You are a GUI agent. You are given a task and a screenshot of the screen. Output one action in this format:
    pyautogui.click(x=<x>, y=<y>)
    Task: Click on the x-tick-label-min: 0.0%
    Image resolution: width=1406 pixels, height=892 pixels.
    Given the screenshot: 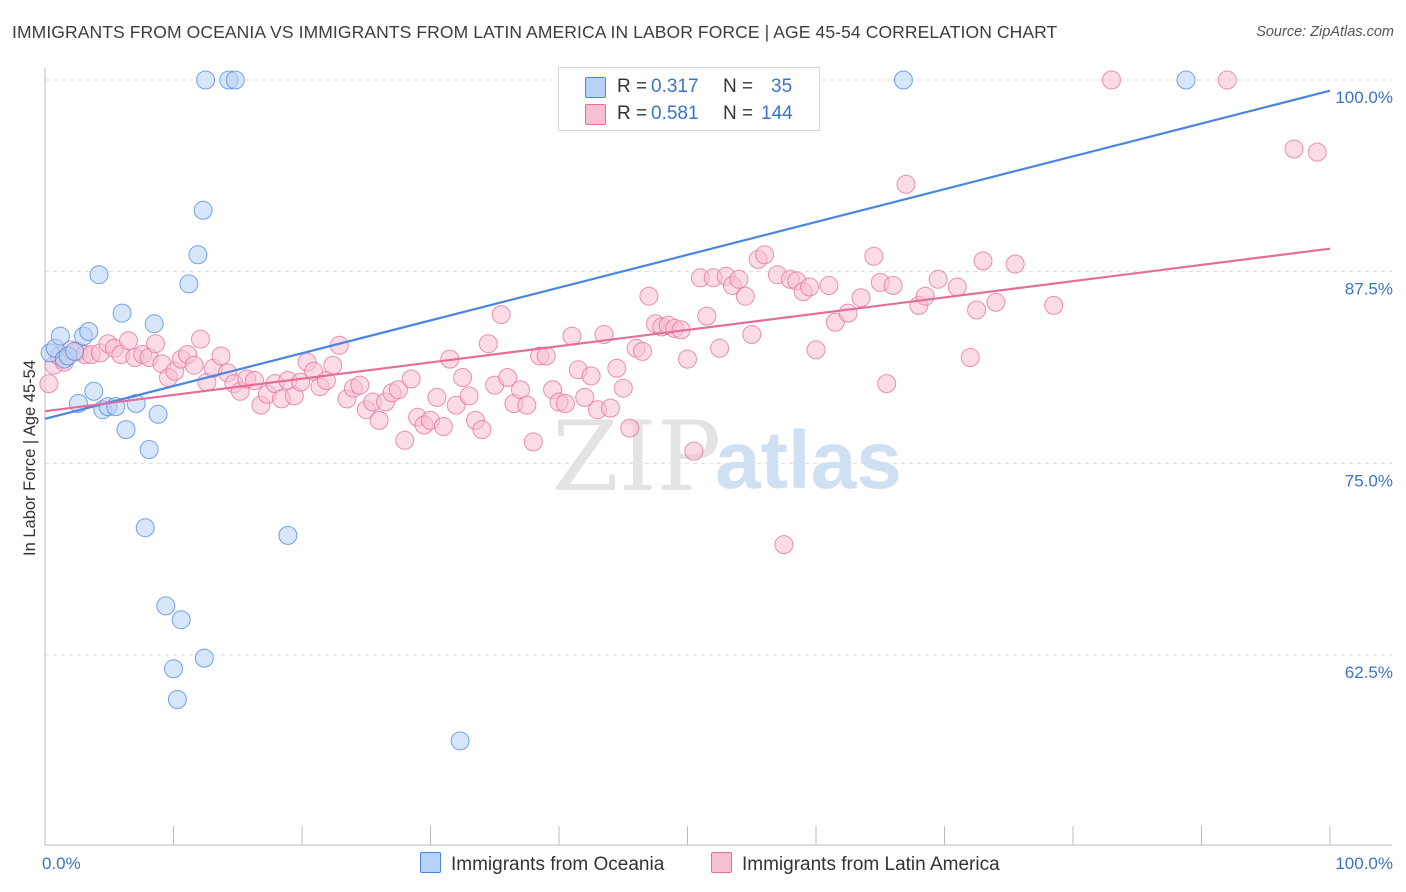 What is the action you would take?
    pyautogui.click(x=61, y=863)
    